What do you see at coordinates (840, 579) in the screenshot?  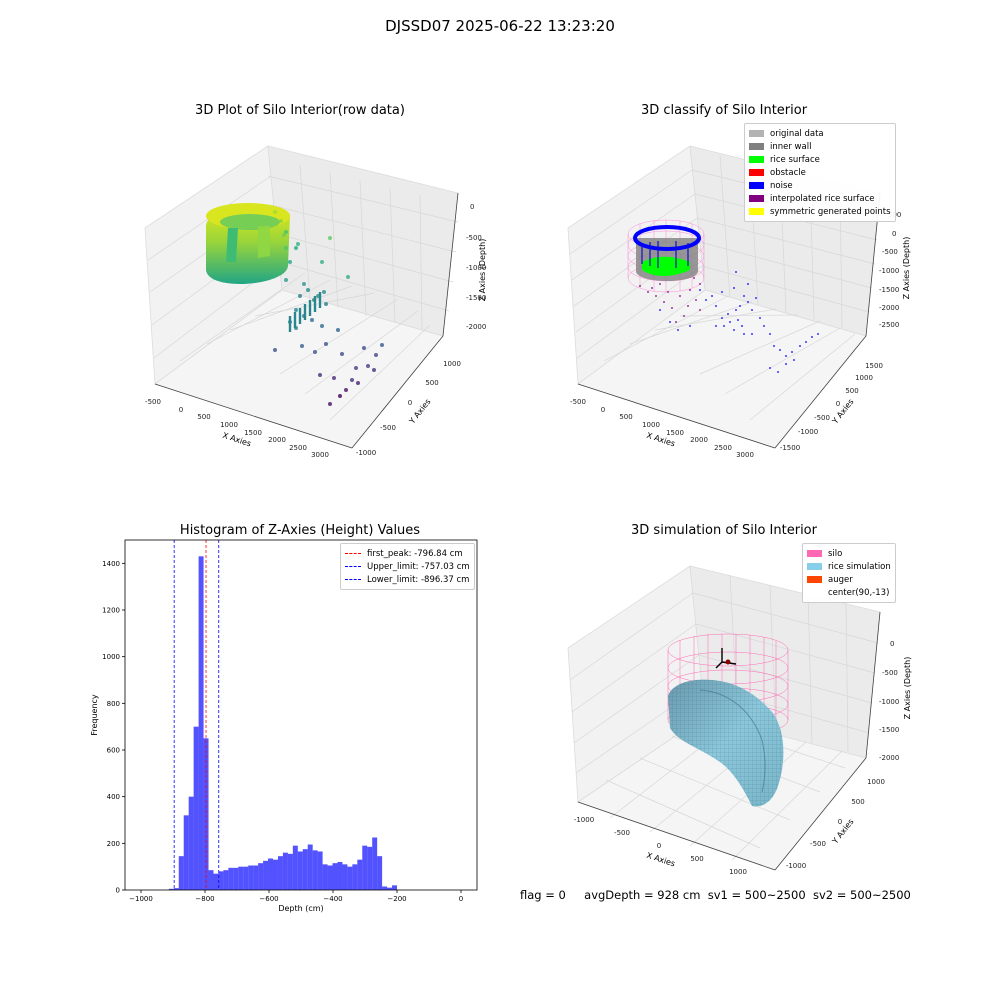 I see `legend-label: auger` at bounding box center [840, 579].